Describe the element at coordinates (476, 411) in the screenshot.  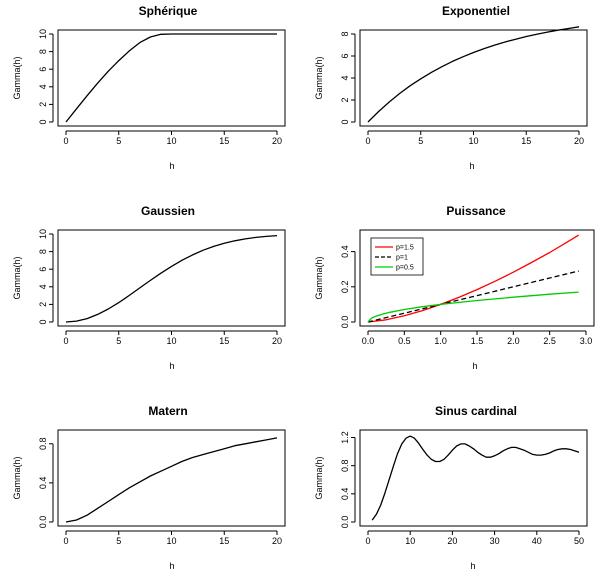
I see `chart-title: Sinus cardinal` at that location.